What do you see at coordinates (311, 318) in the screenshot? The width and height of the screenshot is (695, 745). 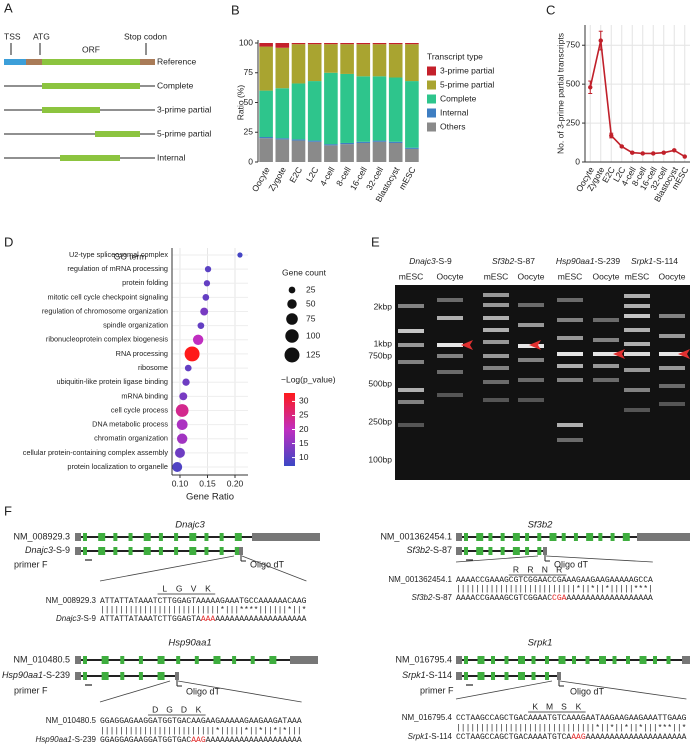 I see `legend-label: 75` at bounding box center [311, 318].